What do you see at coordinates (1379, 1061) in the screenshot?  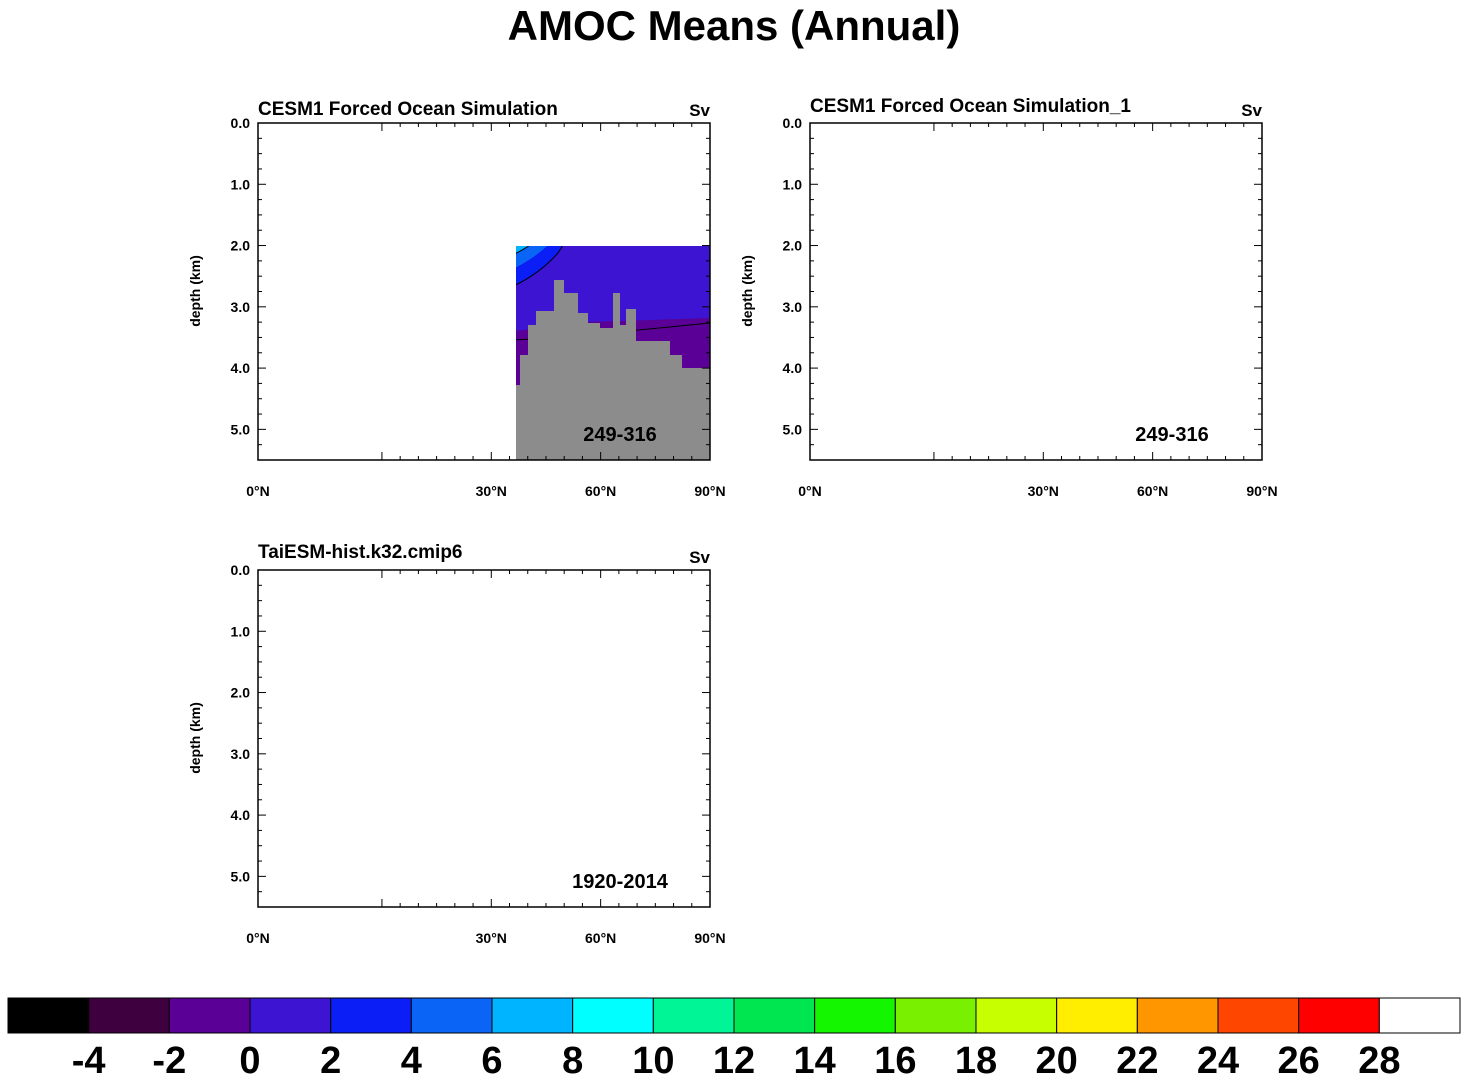 I see `colorbar-label: 28` at bounding box center [1379, 1061].